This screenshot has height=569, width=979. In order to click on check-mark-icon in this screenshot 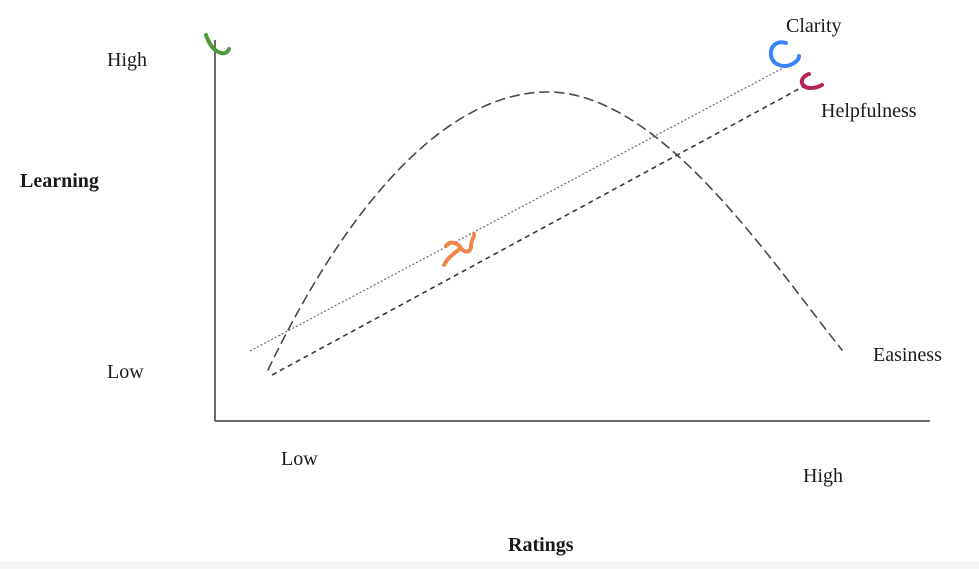, I will do `click(217, 44)`.